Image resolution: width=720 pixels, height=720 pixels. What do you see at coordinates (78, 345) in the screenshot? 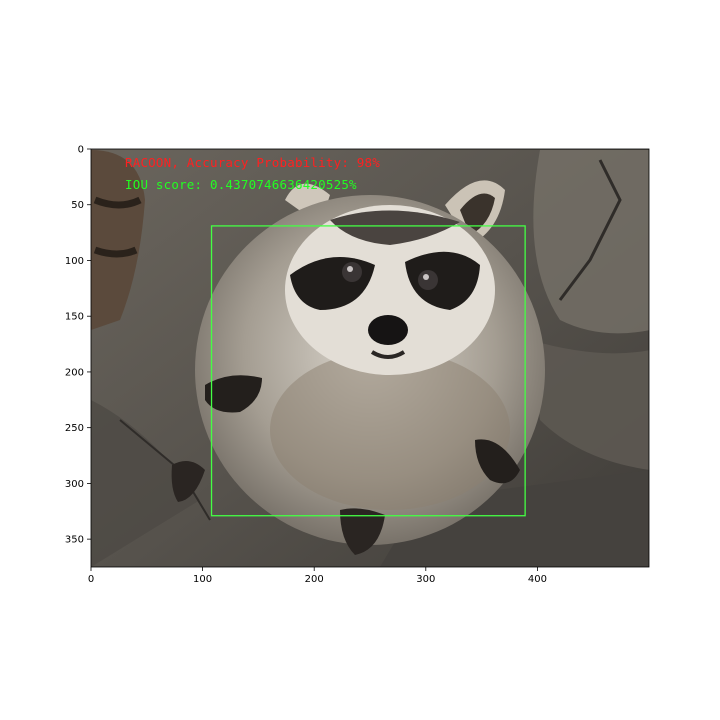
I see `y-axis: 0 50 100 150 200 250 300 350` at bounding box center [78, 345].